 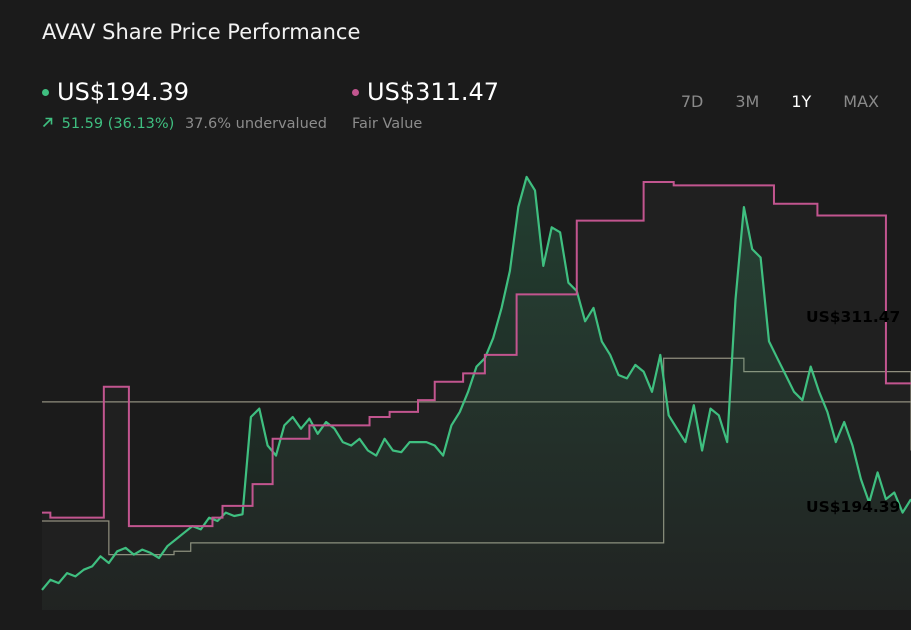 I want to click on fair-value-label: Fair Value, so click(x=387, y=124).